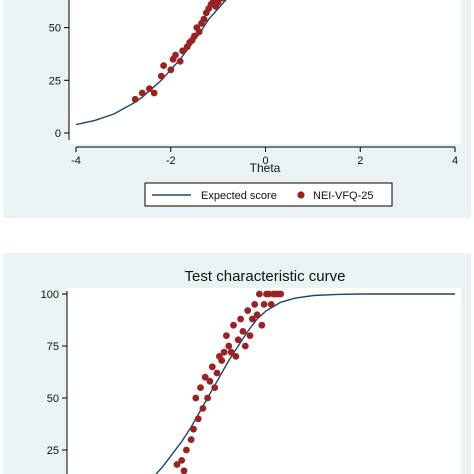 Image resolution: width=474 pixels, height=474 pixels. Describe the element at coordinates (53, 347) in the screenshot. I see `y-tick-label: 75` at that location.